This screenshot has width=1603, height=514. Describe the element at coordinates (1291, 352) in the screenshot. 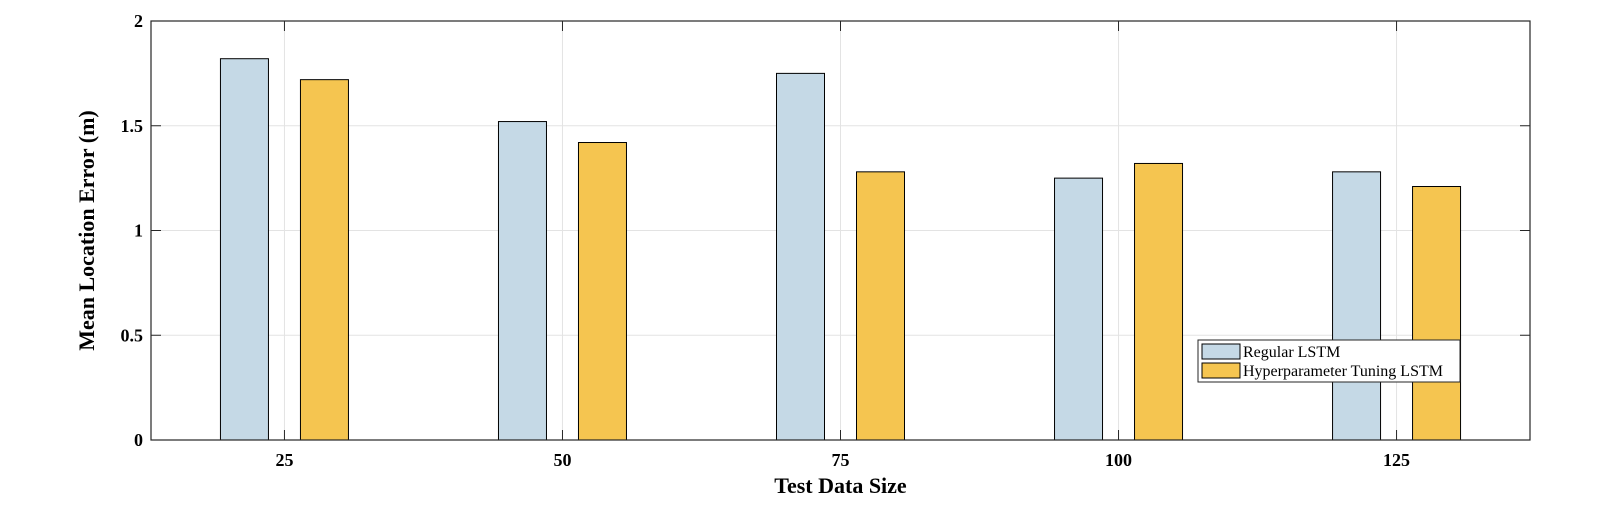

I see `legend-label: Regular LSTM` at that location.